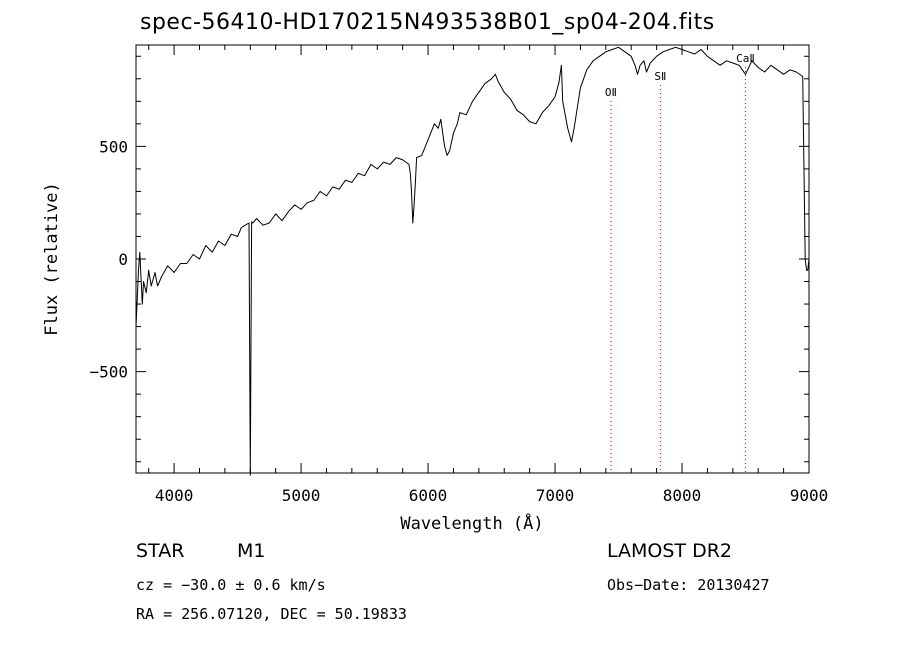 The height and width of the screenshot is (650, 900). I want to click on spectral-line-label: CaⅡ, so click(745, 58).